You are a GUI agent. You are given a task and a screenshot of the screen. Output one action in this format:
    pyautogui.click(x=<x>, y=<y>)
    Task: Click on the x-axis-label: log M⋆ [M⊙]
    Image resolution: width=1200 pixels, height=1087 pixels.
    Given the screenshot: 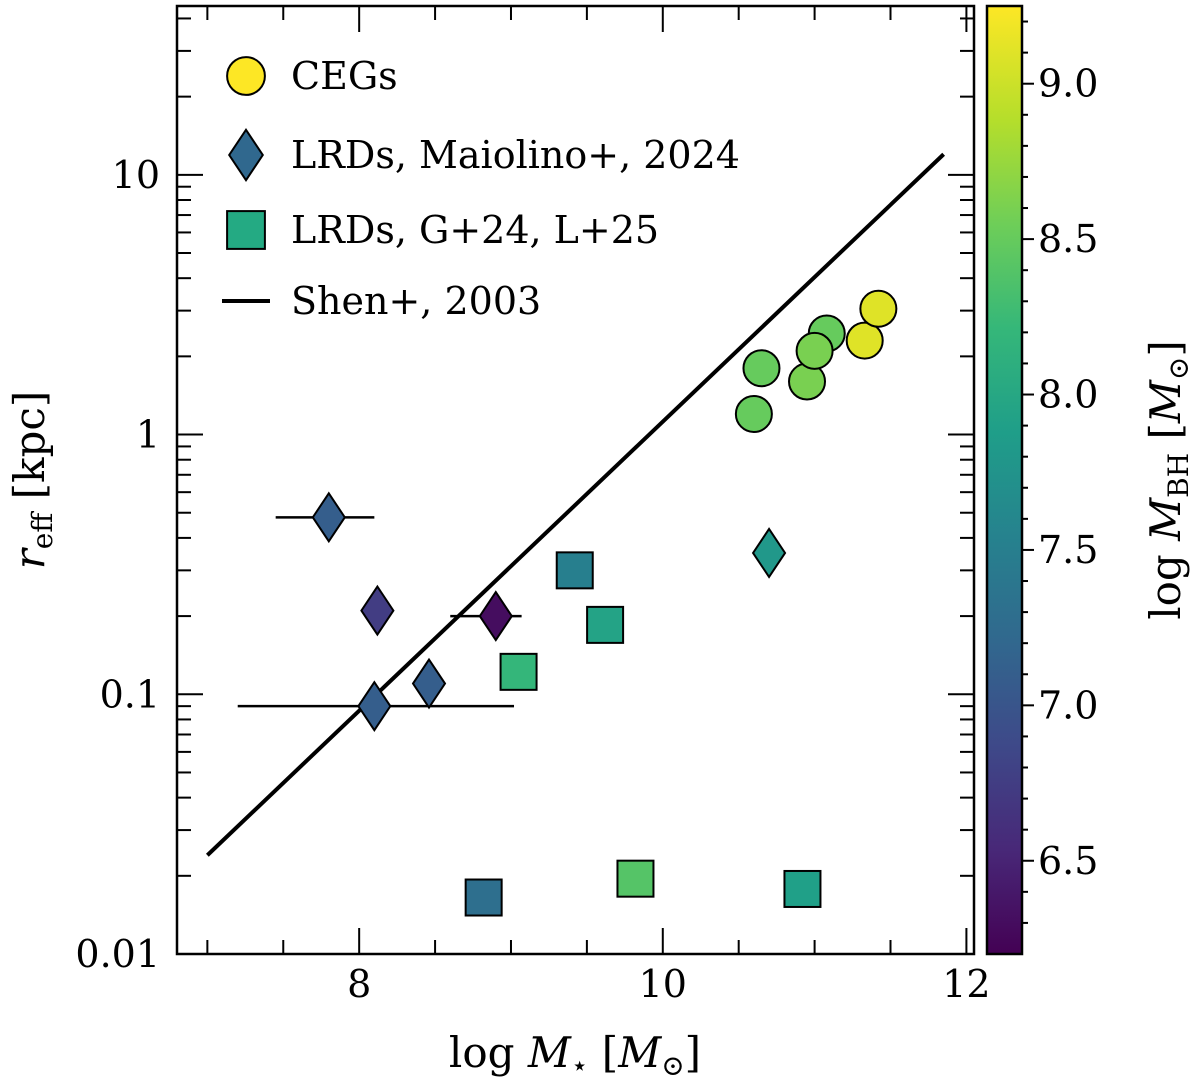 What is the action you would take?
    pyautogui.click(x=575, y=1055)
    